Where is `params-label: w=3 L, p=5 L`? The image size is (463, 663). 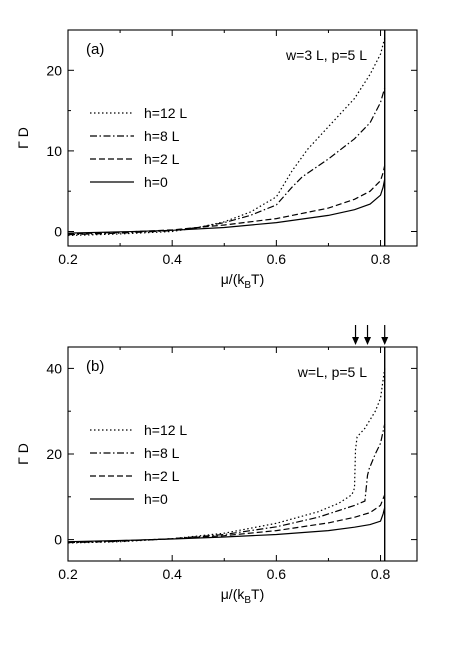
params-label: w=3 L, p=5 L is located at coordinates (326, 55).